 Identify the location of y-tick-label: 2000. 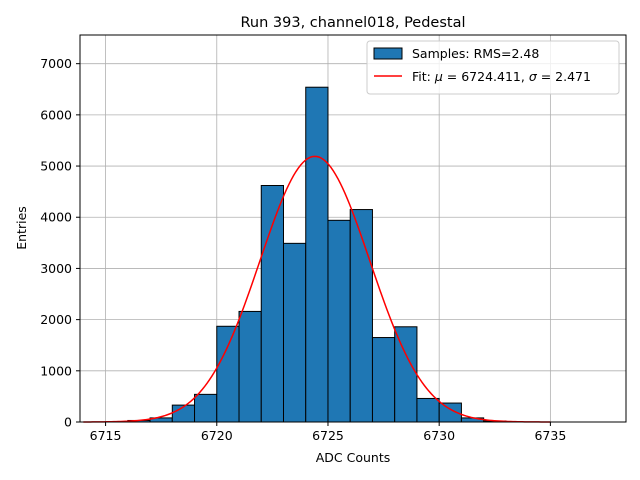
(56, 319).